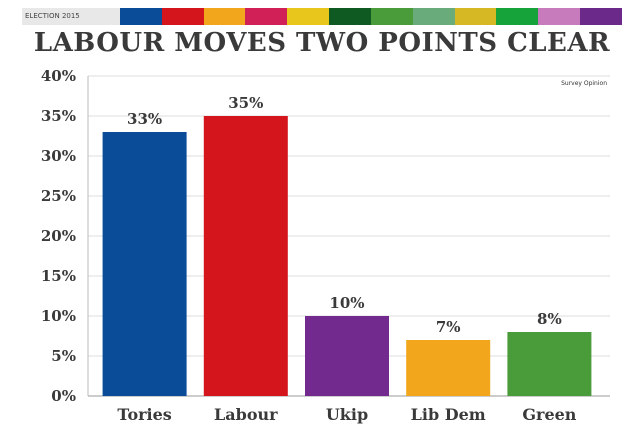  I want to click on data-label: 8%, so click(549, 319).